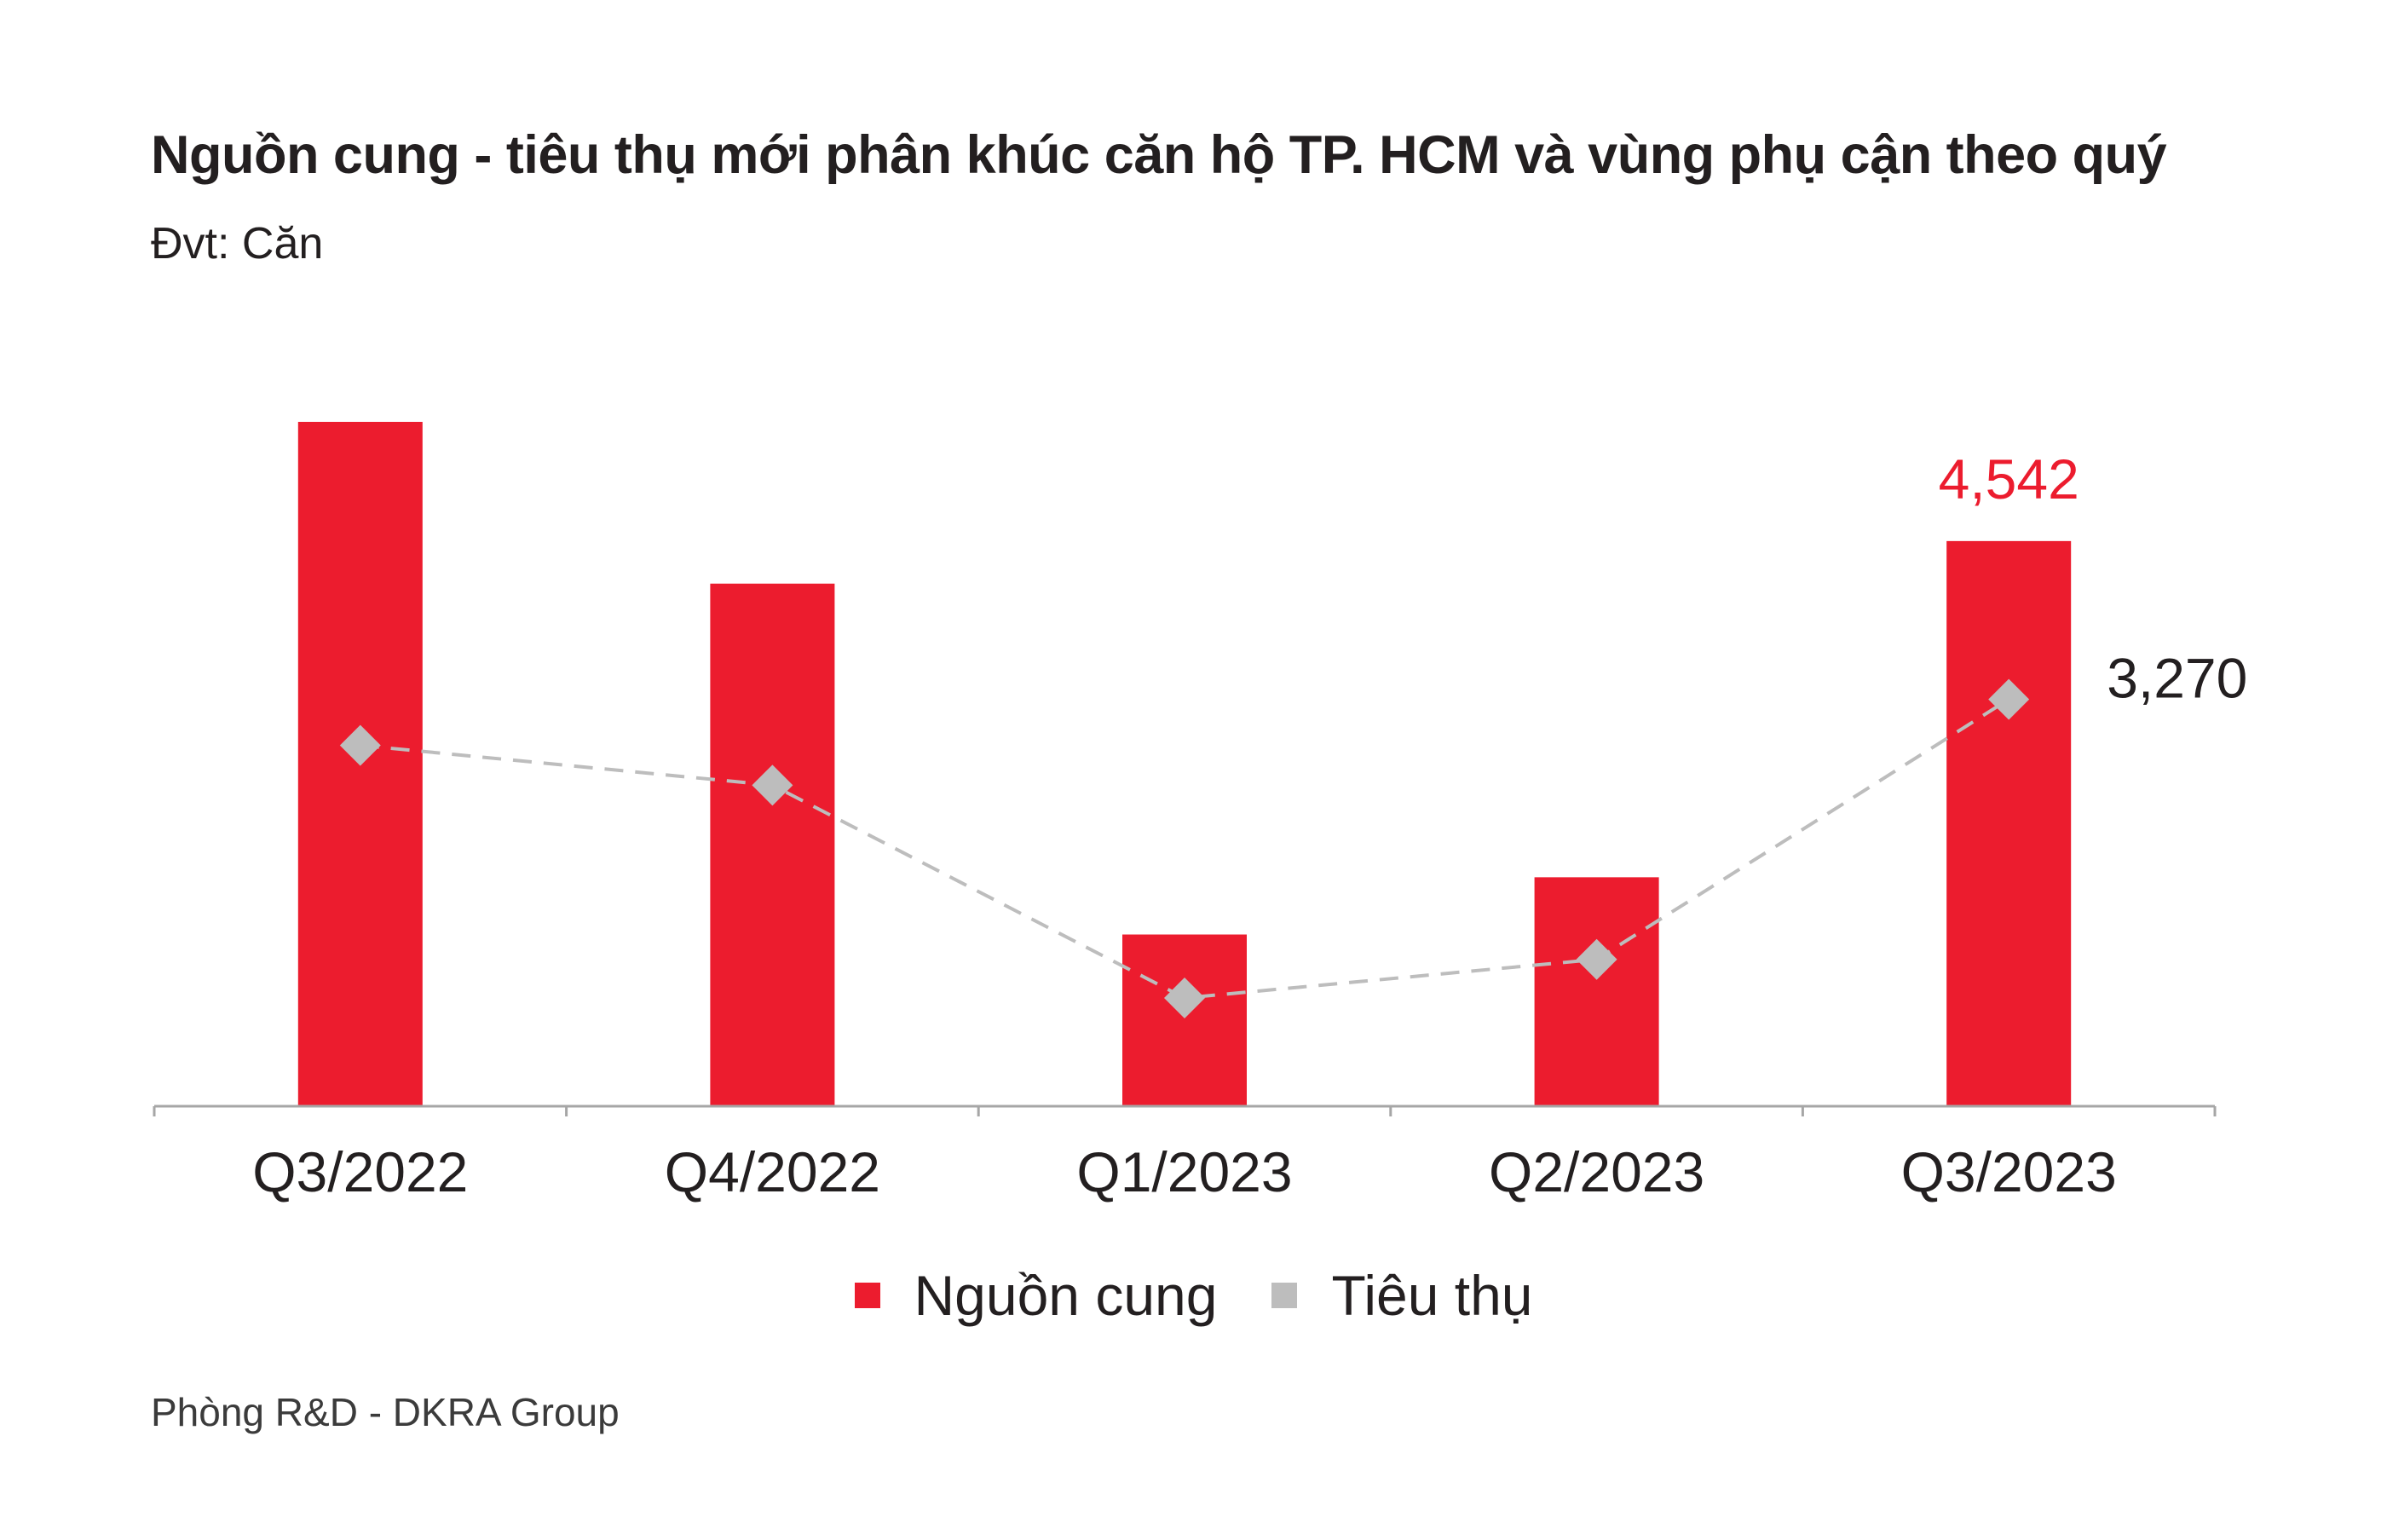 This screenshot has width=2387, height=1540. What do you see at coordinates (1185, 849) in the screenshot?
I see `line-sales` at bounding box center [1185, 849].